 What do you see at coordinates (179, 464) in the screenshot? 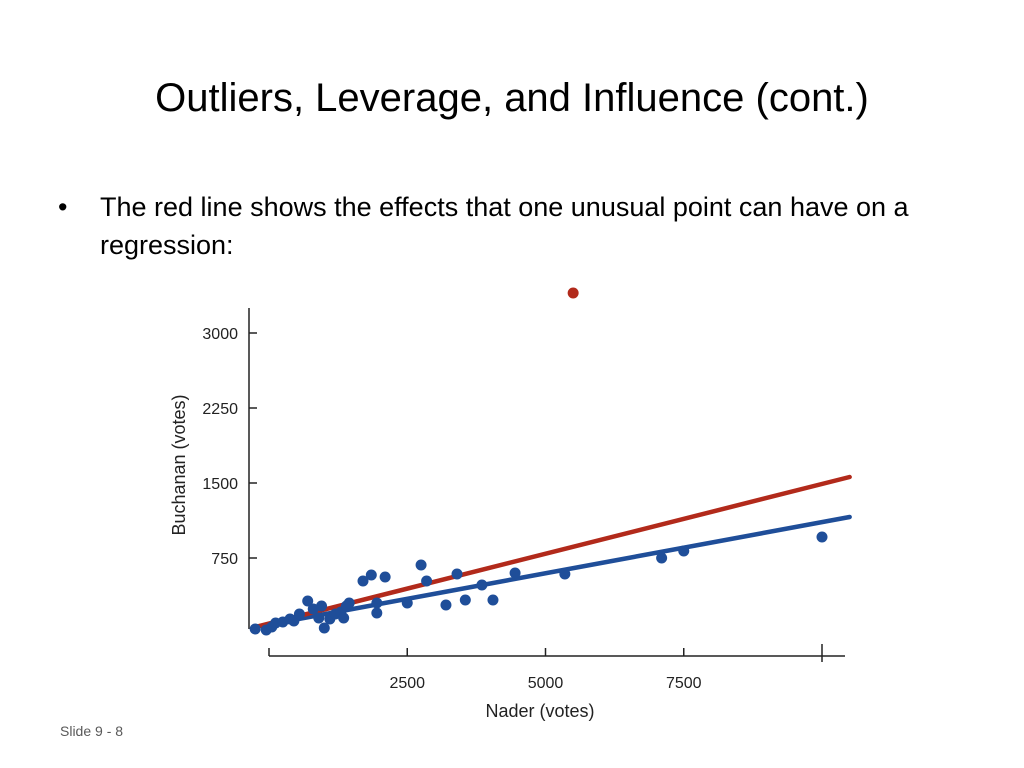
I see `y-axis-label: Buchanan (votes)` at bounding box center [179, 464].